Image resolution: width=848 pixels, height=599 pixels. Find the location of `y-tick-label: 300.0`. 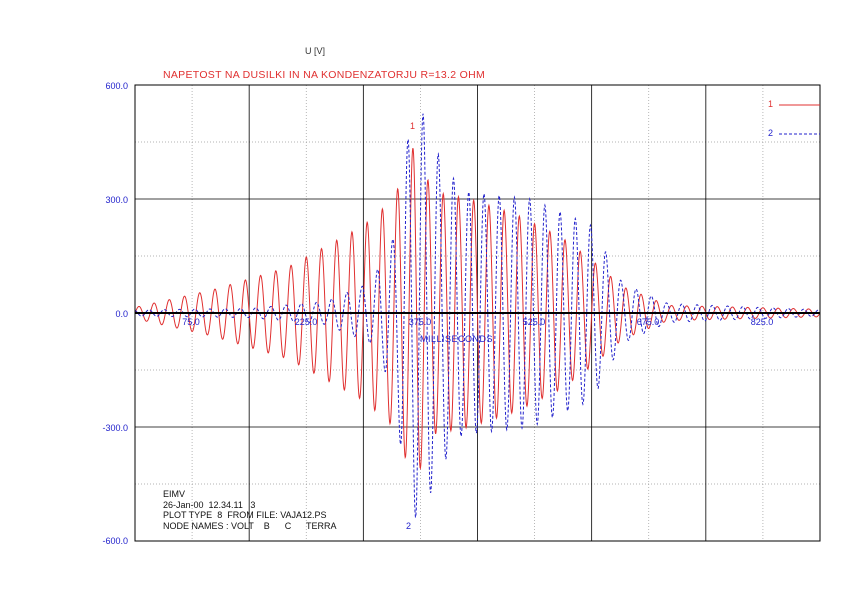

y-tick-label: 300.0 is located at coordinates (116, 200).